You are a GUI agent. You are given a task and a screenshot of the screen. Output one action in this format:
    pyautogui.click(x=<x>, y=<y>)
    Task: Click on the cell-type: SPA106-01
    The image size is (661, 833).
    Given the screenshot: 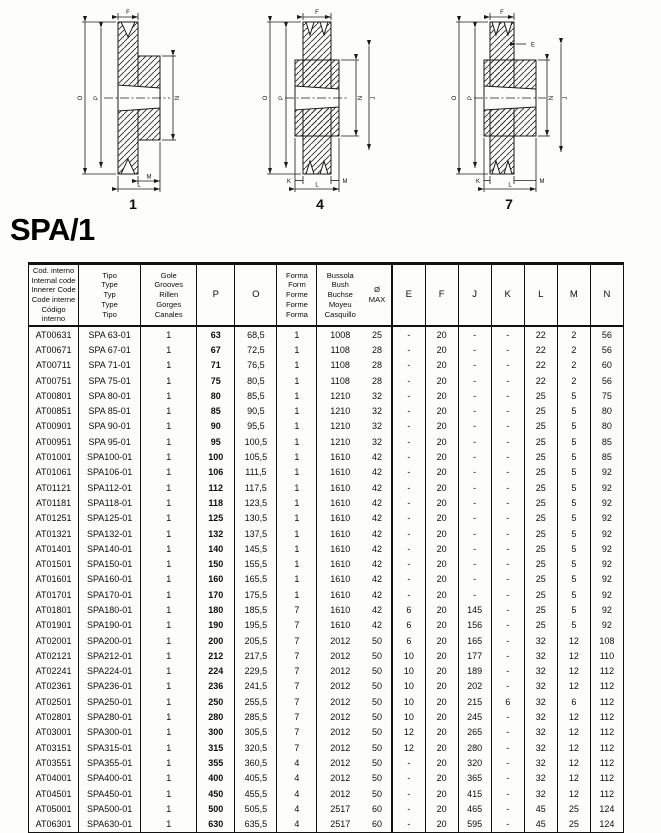 What is the action you would take?
    pyautogui.click(x=110, y=472)
    